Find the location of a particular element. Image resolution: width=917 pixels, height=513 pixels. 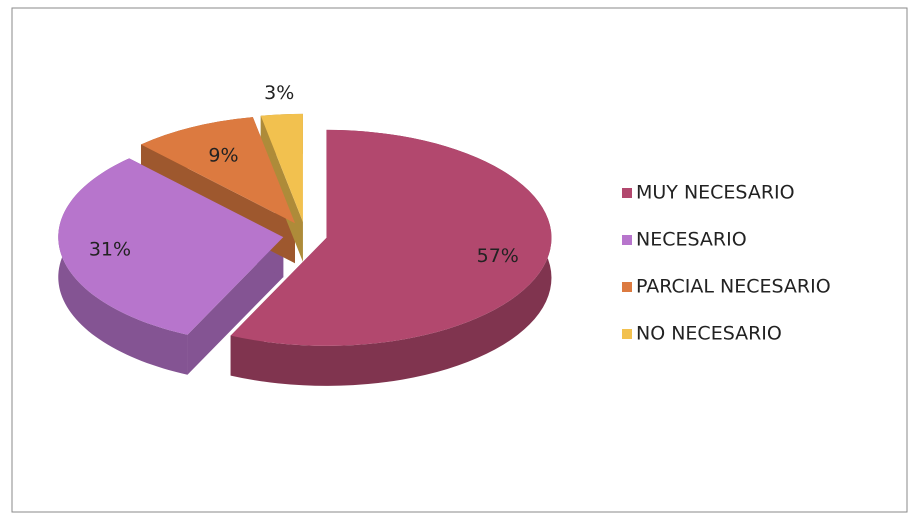

data-label: 9% is located at coordinates (223, 155).